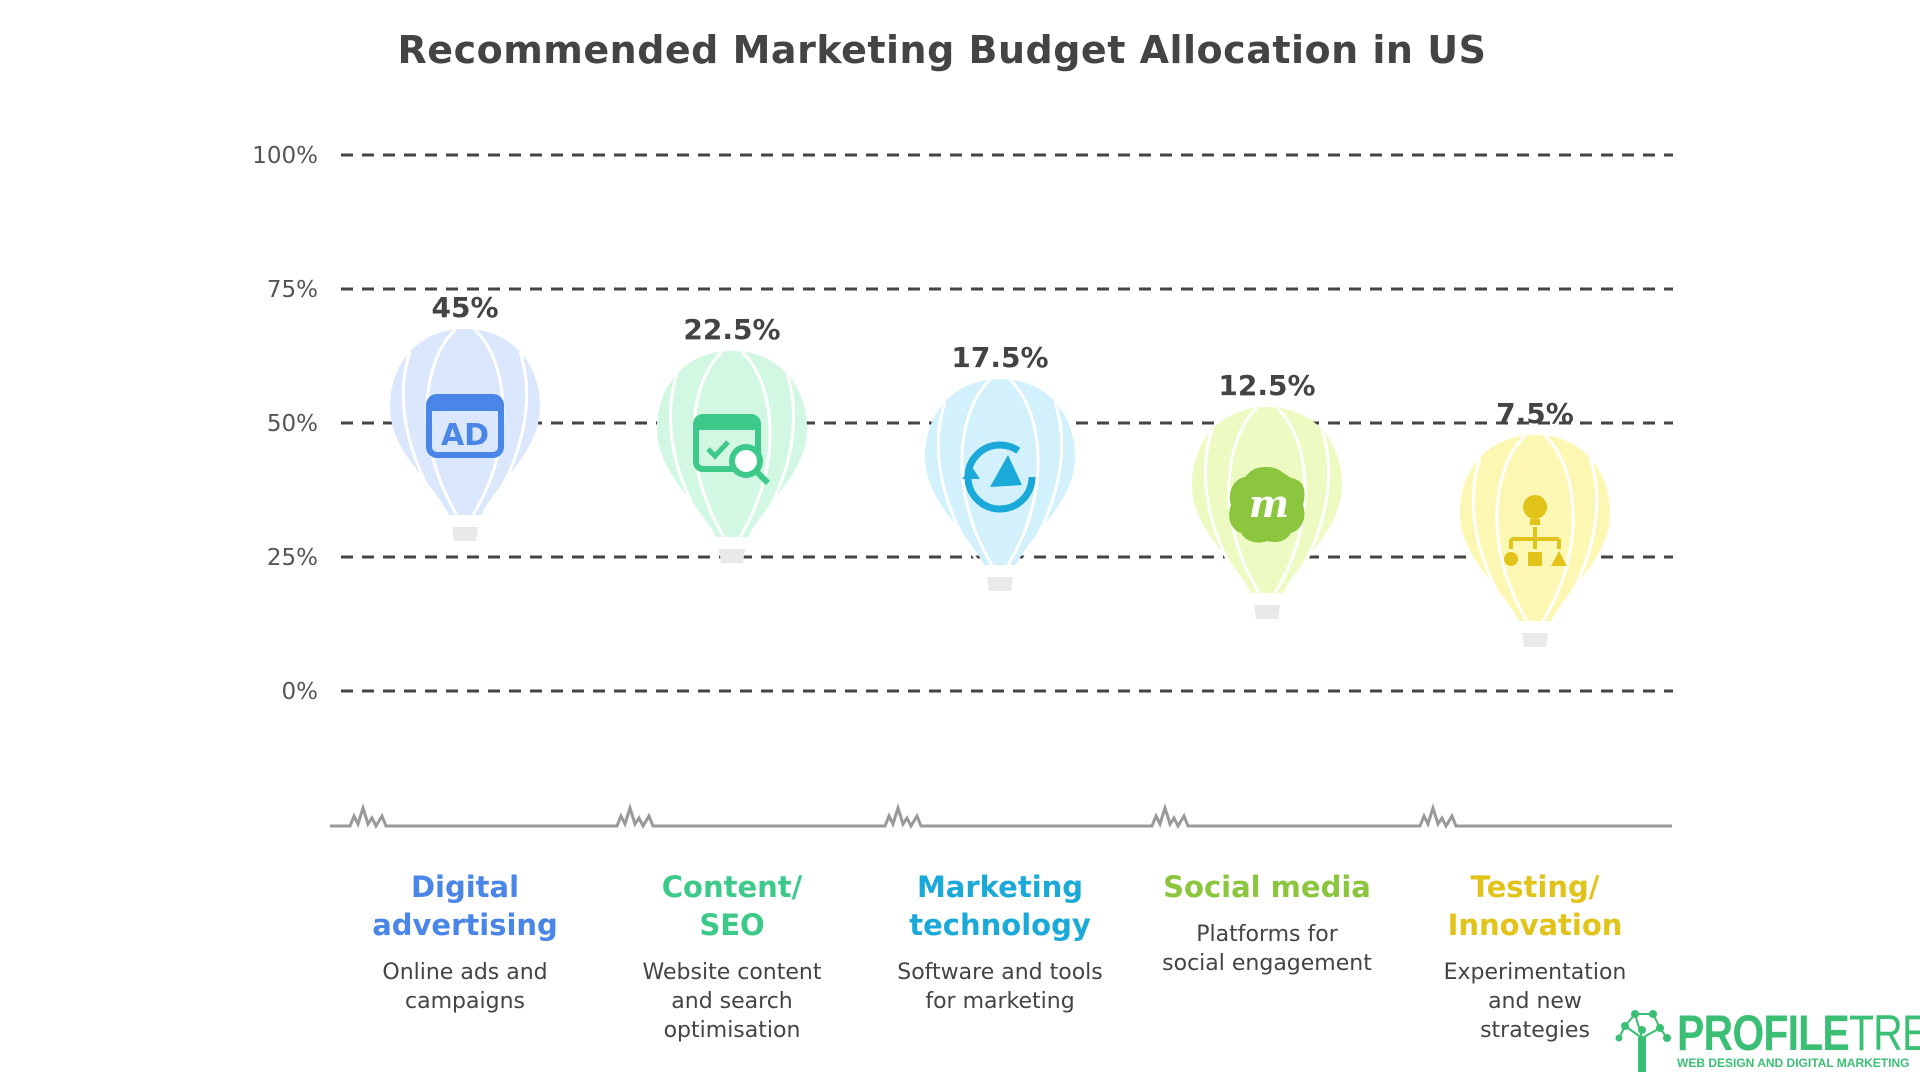 The width and height of the screenshot is (1920, 1080). I want to click on category-description-line: optimisation, so click(732, 1030).